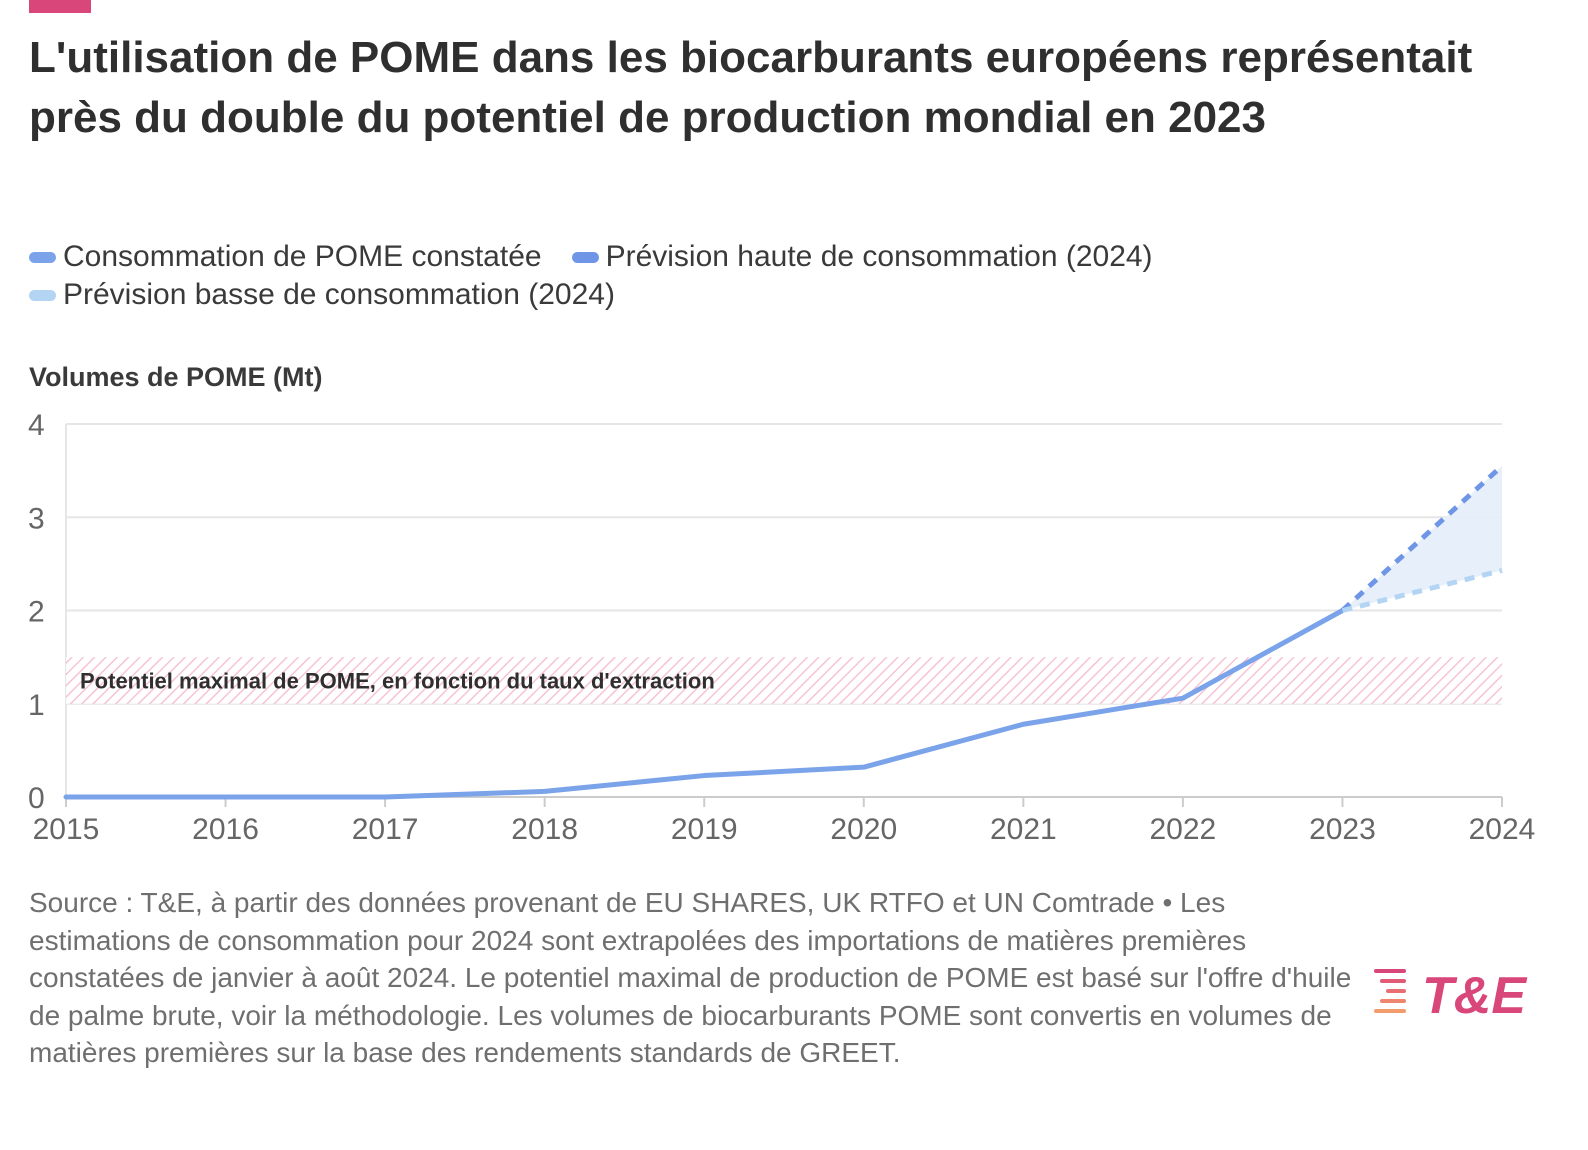 This screenshot has width=1588, height=1150. I want to click on legend-row-2: Prévision basse de consommation (2024), so click(679, 295).